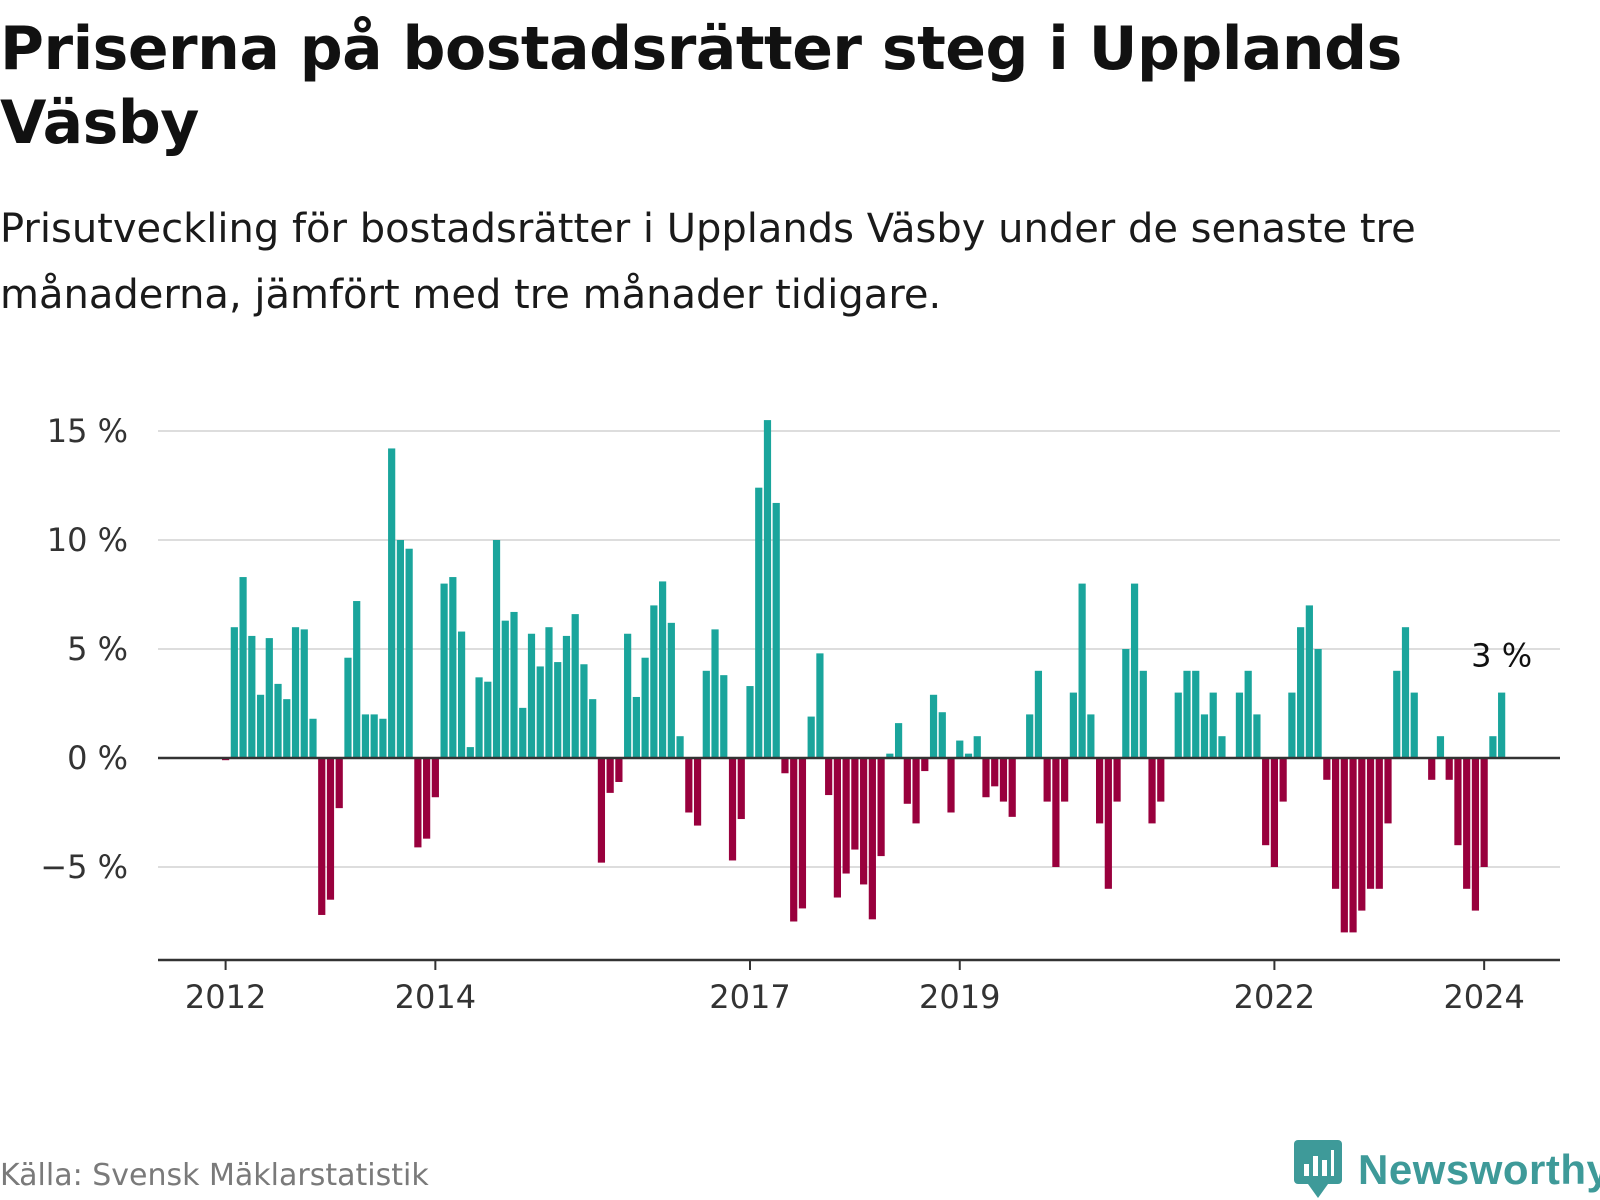 Image resolution: width=1600 pixels, height=1200 pixels. What do you see at coordinates (87, 431) in the screenshot?
I see `y-tick-label: 15 %` at bounding box center [87, 431].